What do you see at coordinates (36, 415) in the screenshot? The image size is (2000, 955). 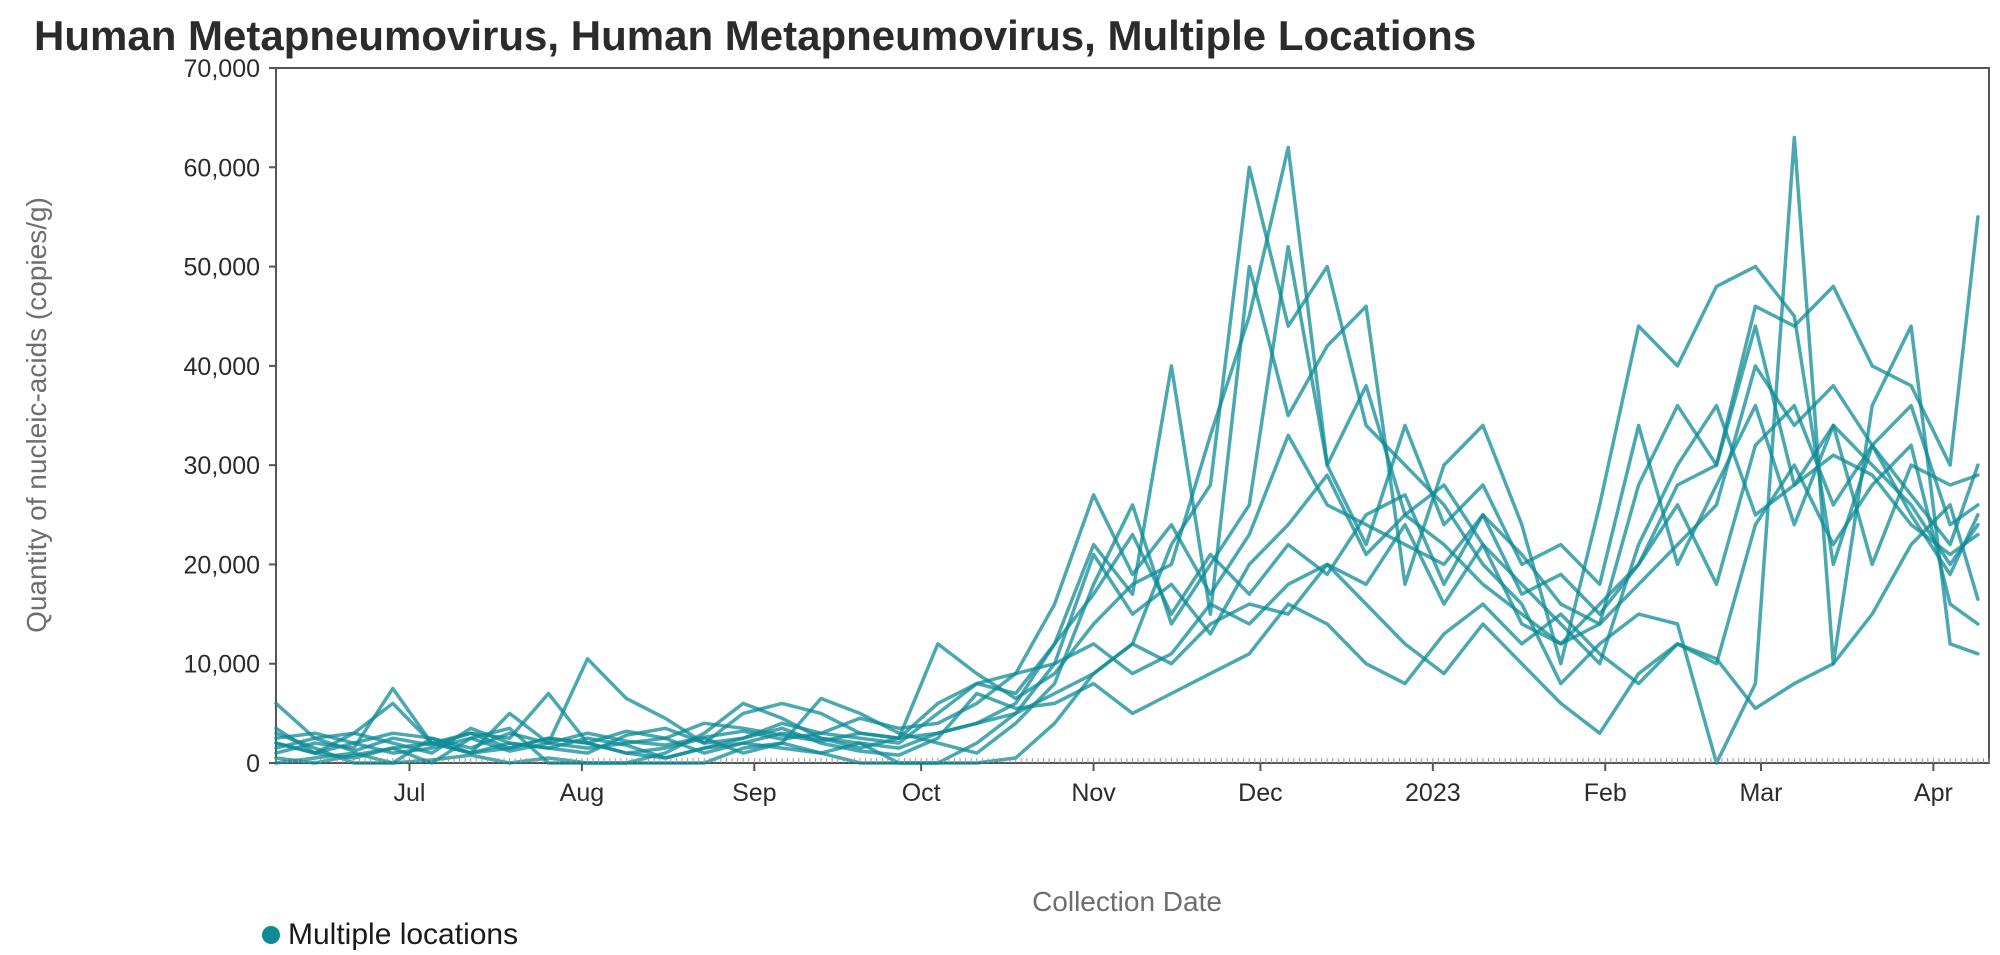 I see `y-axis-label: Quantity of nucleic-acids (copies/g)` at bounding box center [36, 415].